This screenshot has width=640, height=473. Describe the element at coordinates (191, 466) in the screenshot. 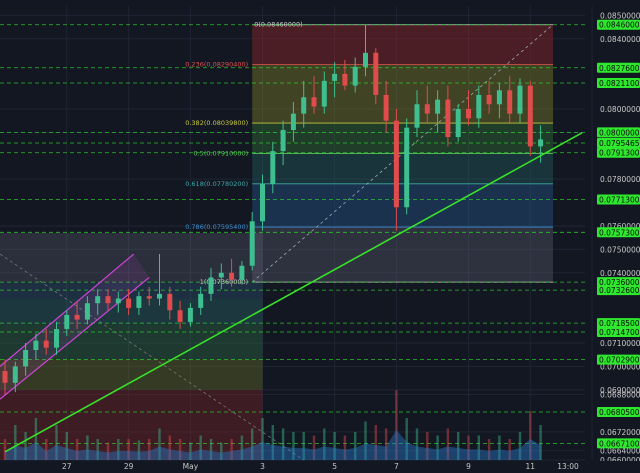

I see `x-tick-label: May` at that location.